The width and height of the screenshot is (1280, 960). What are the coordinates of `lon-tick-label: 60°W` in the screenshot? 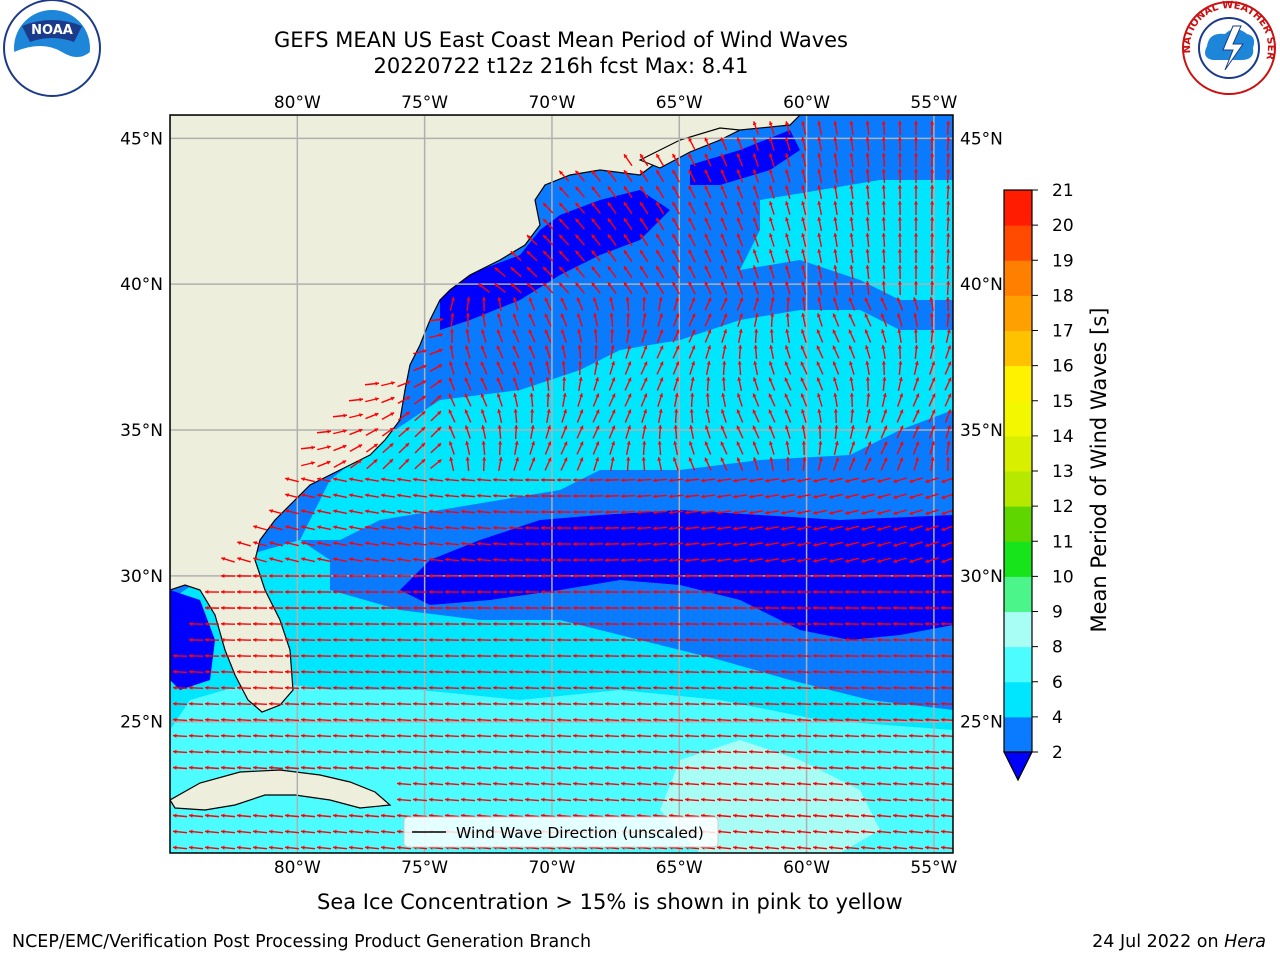 It's located at (806, 103).